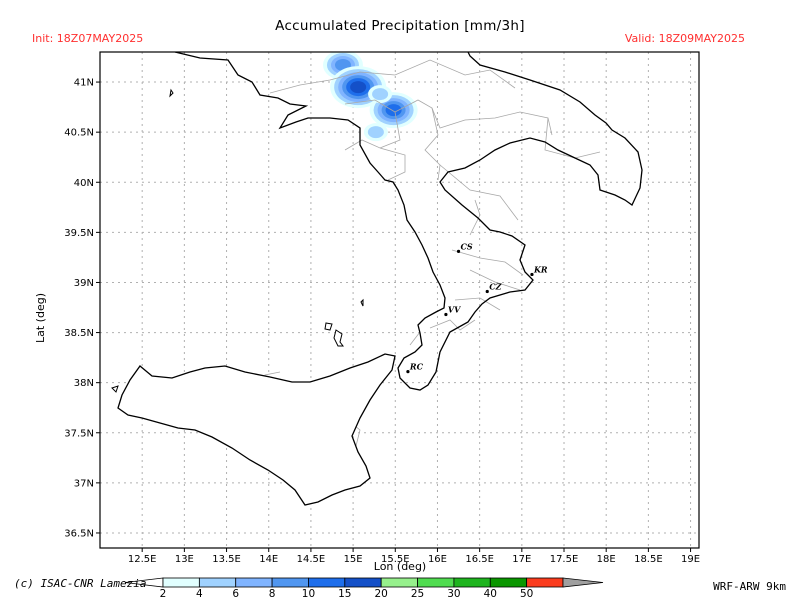 The image size is (800, 600). Describe the element at coordinates (690, 559) in the screenshot. I see `x-tick-label: 19E` at that location.